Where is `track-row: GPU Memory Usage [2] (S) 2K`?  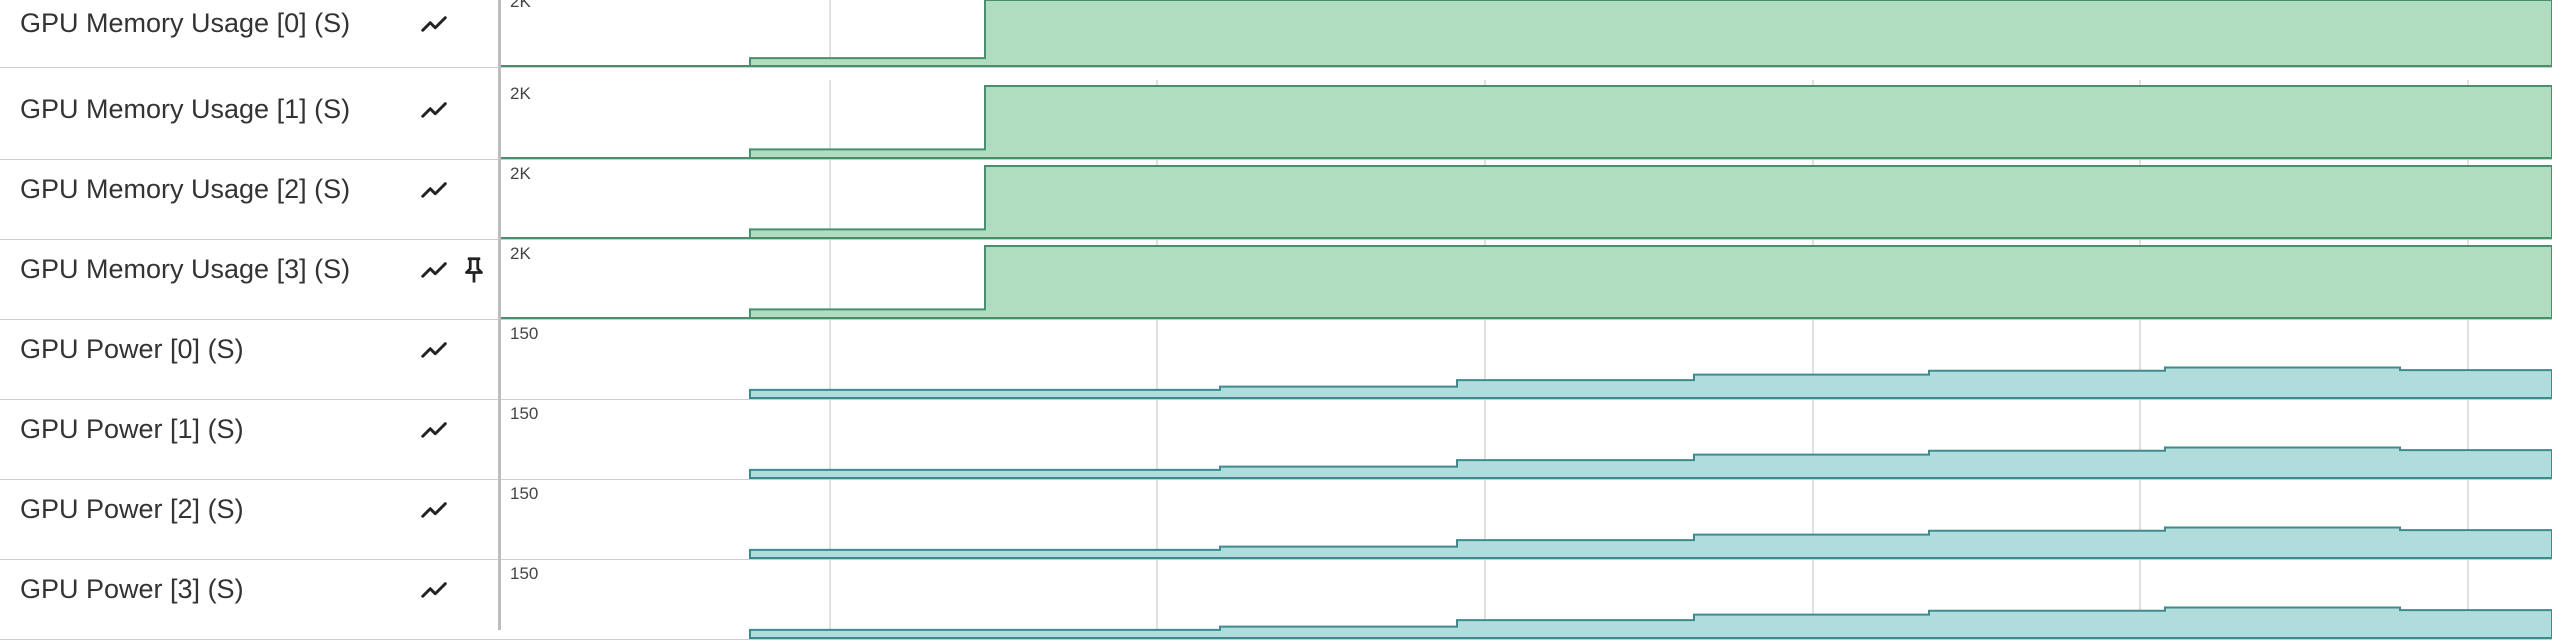 track-row: GPU Memory Usage [2] (S) 2K is located at coordinates (1276, 200).